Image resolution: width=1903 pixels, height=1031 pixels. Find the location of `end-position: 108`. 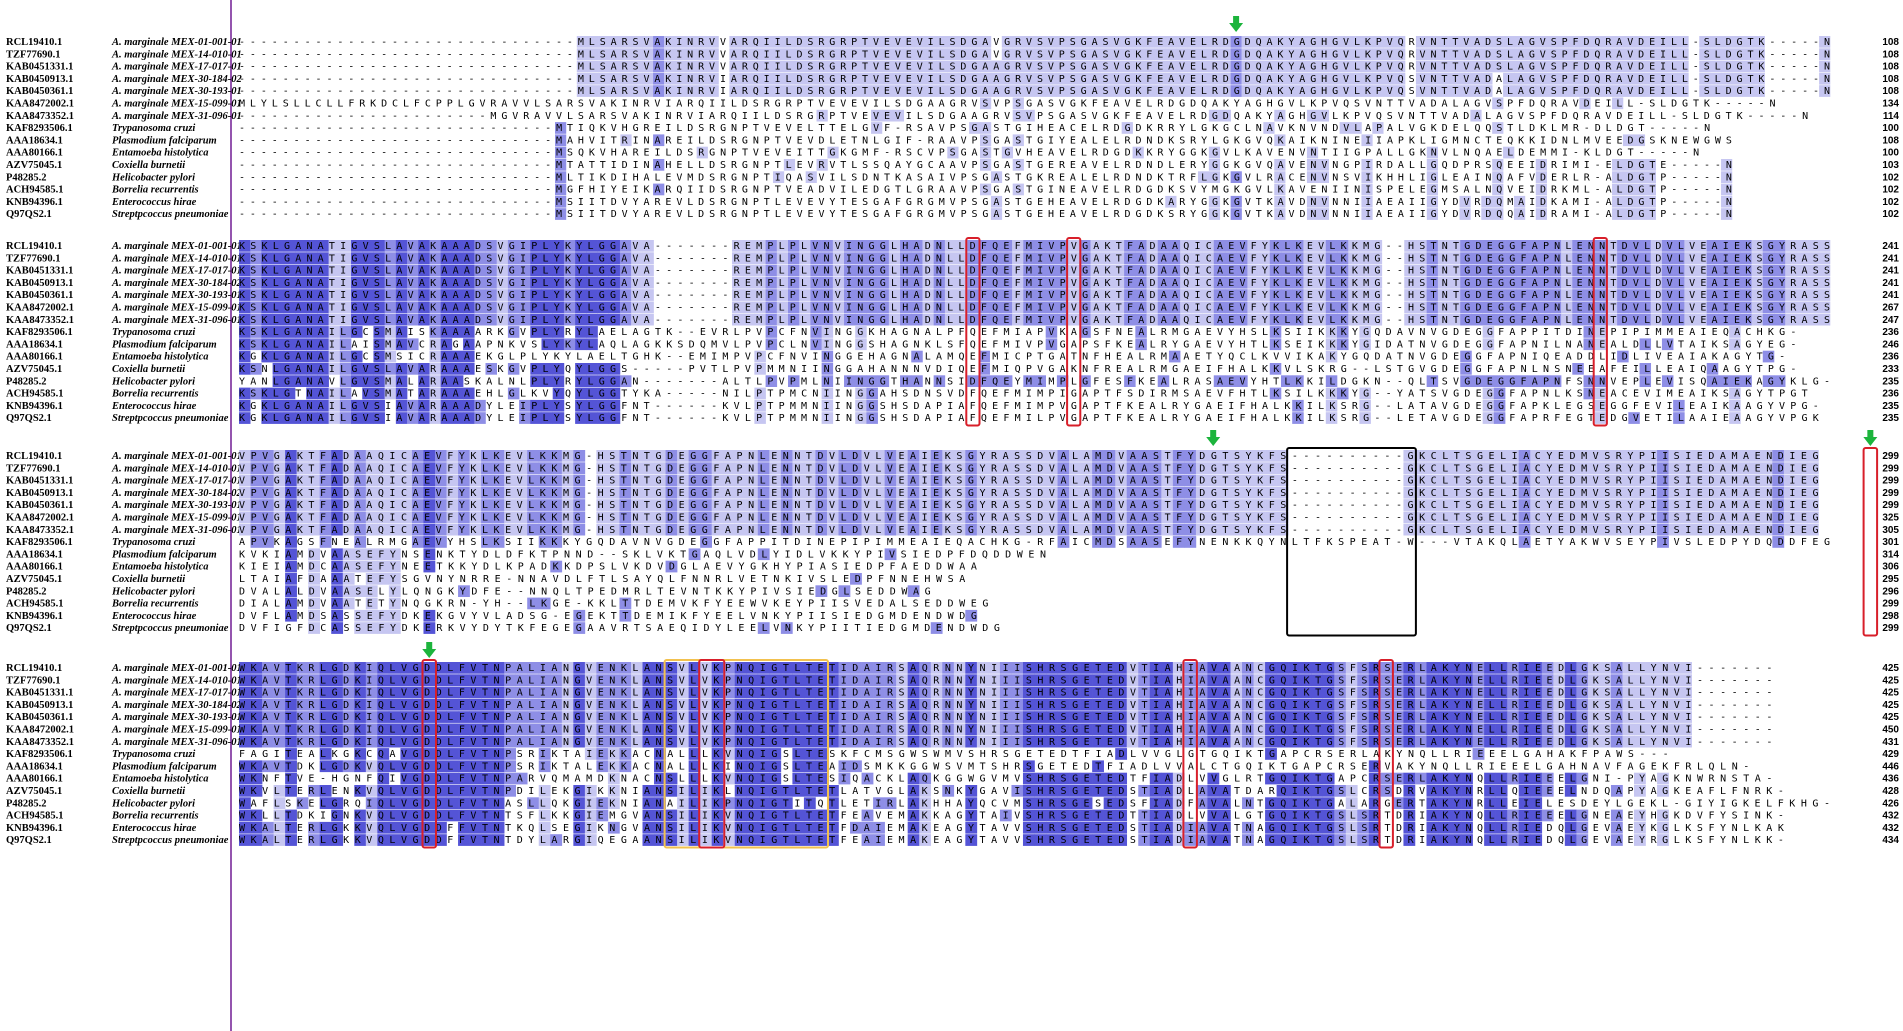

end-position: 108 is located at coordinates (1890, 67).